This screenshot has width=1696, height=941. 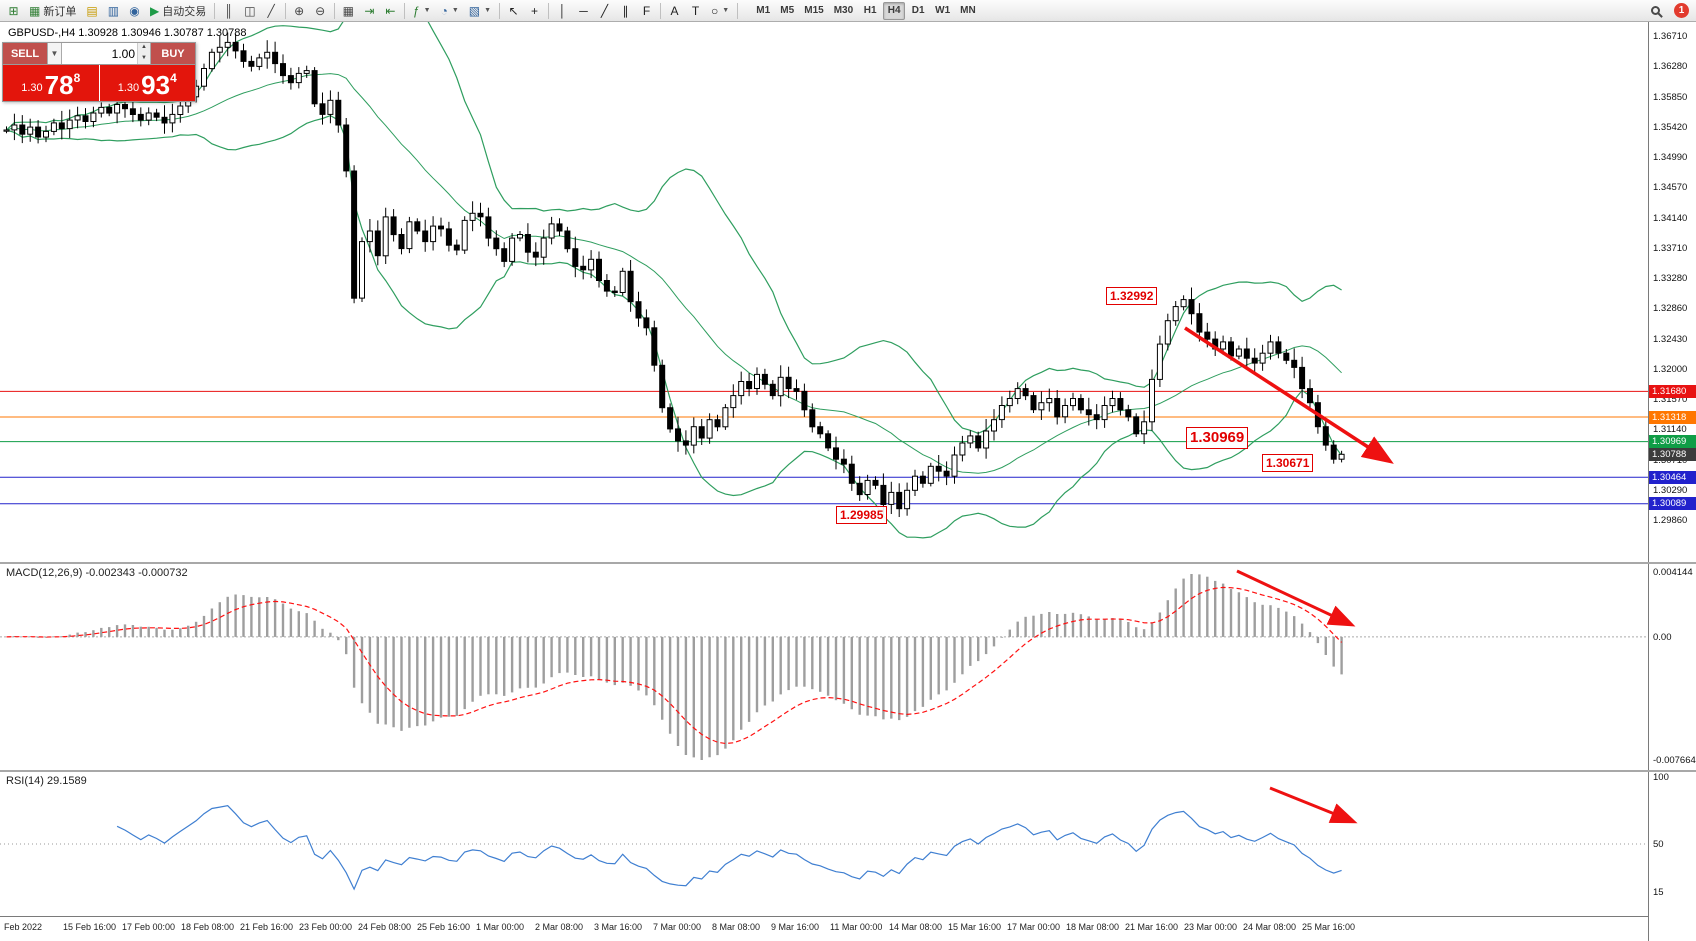 What do you see at coordinates (144, 48) in the screenshot?
I see `volume-increment-button: ▲` at bounding box center [144, 48].